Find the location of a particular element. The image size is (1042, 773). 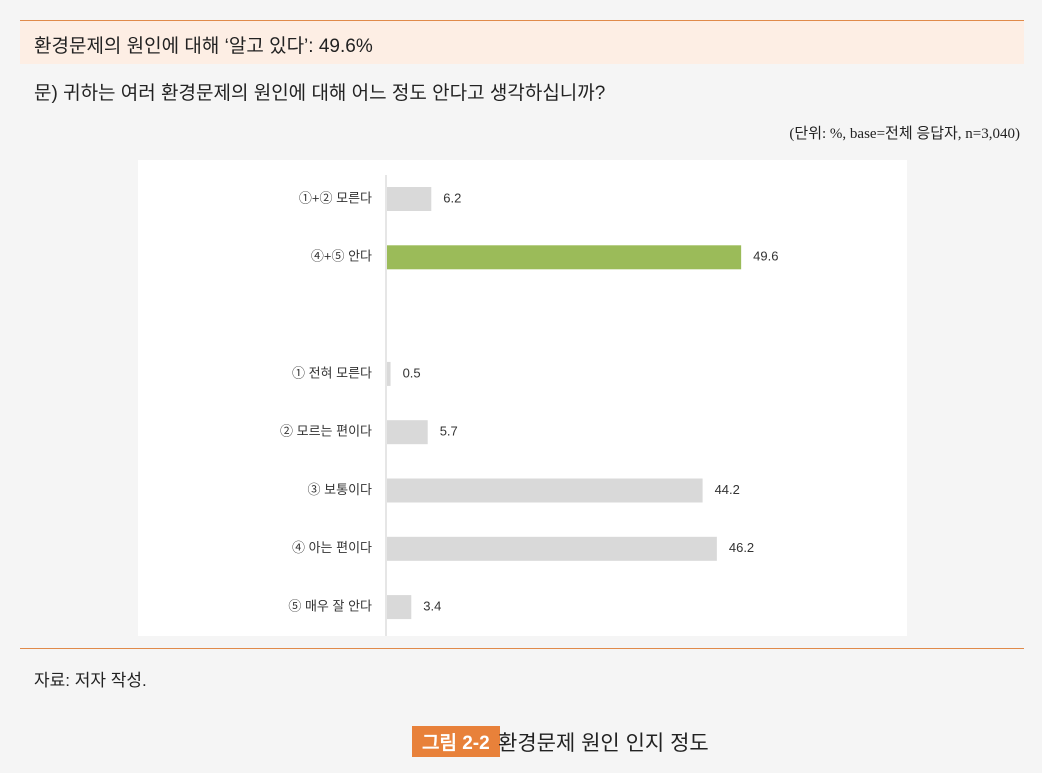

category-label: ①+② 모른다 is located at coordinates (335, 197).